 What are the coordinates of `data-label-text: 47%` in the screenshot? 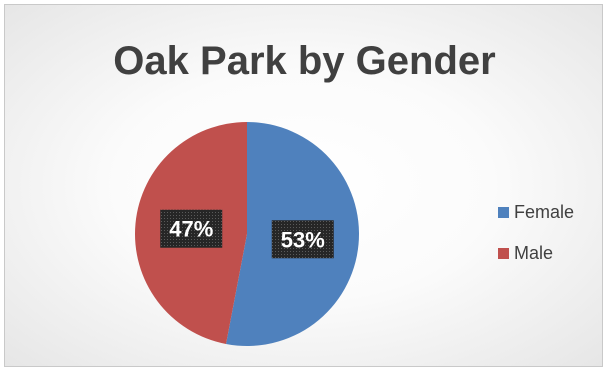 It's located at (191, 229).